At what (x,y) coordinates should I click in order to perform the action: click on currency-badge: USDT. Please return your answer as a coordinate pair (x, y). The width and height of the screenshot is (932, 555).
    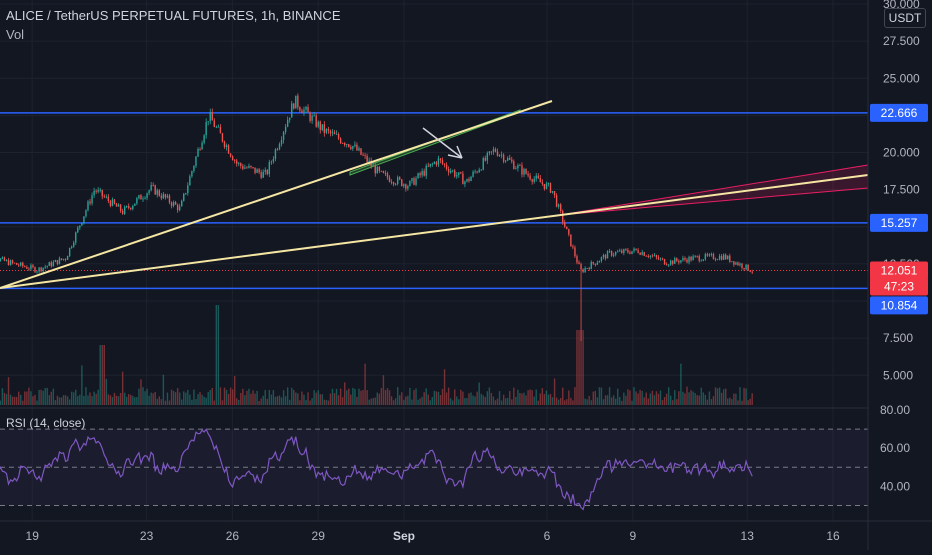
    Looking at the image, I should click on (905, 18).